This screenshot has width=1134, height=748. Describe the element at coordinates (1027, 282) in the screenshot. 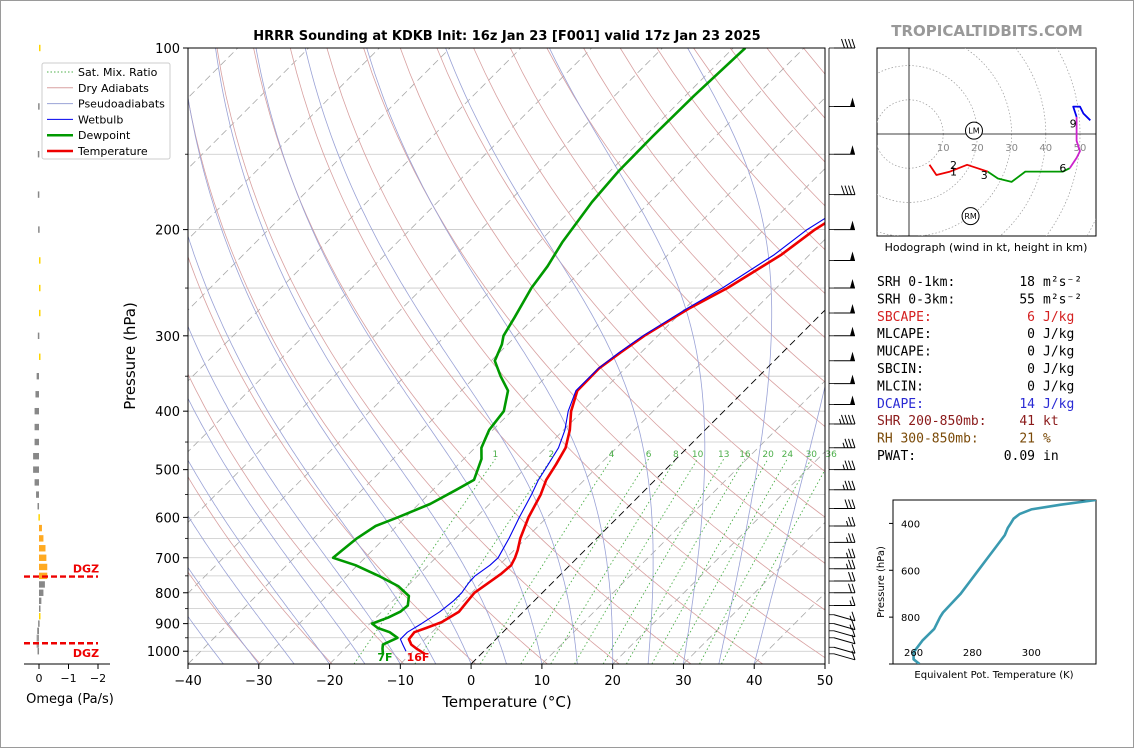

I see `index-value: 18` at that location.